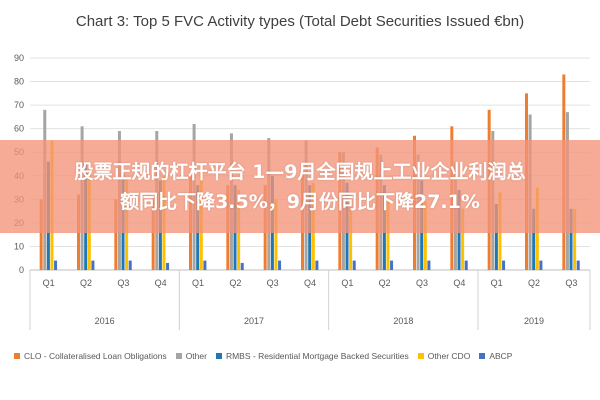 The image size is (600, 400). What do you see at coordinates (501, 356) in the screenshot?
I see `legend-label: ABCP` at bounding box center [501, 356].